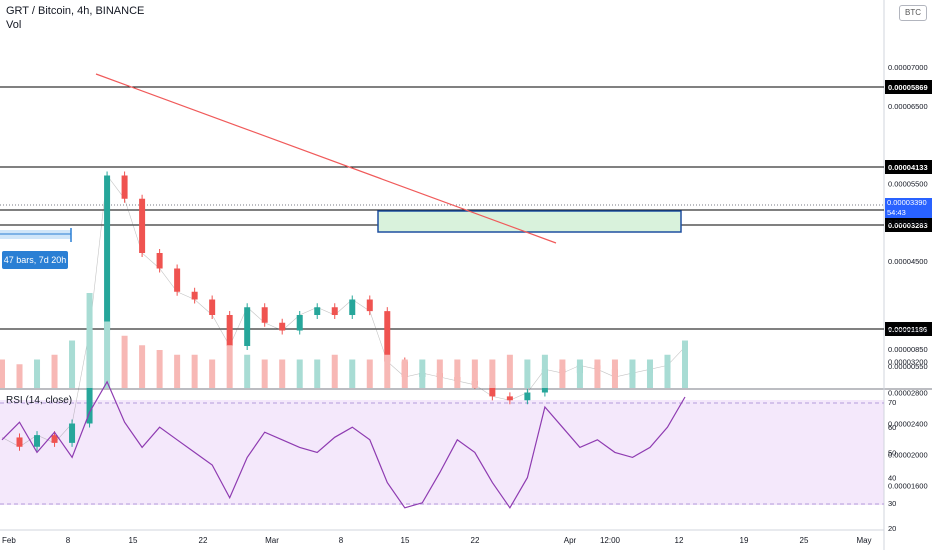  I want to click on current-price-box: 0.00003390 54:43, so click(908, 208).